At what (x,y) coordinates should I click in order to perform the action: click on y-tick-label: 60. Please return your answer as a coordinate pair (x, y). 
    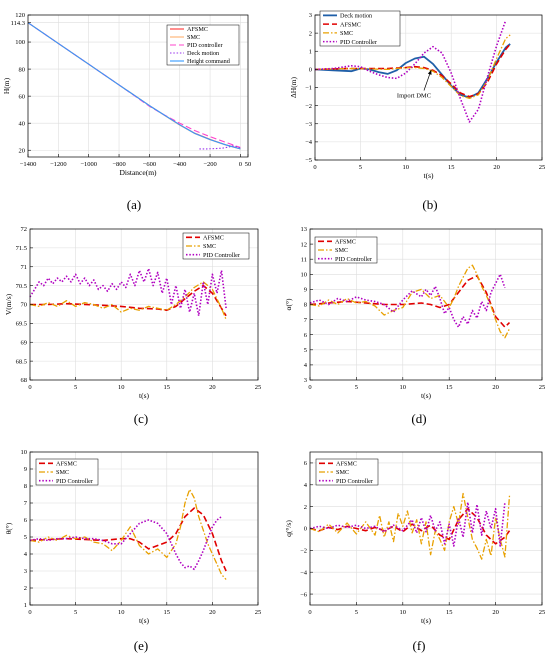
    Looking at the image, I should click on (22, 96).